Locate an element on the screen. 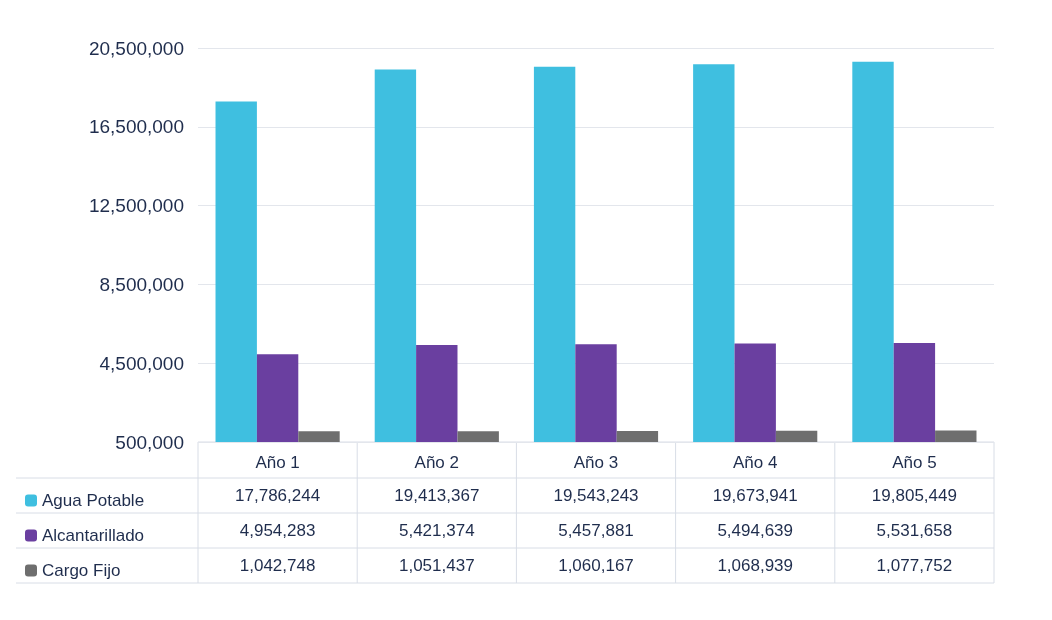 The width and height of the screenshot is (1052, 620). data-label: 1,068,939 is located at coordinates (755, 565).